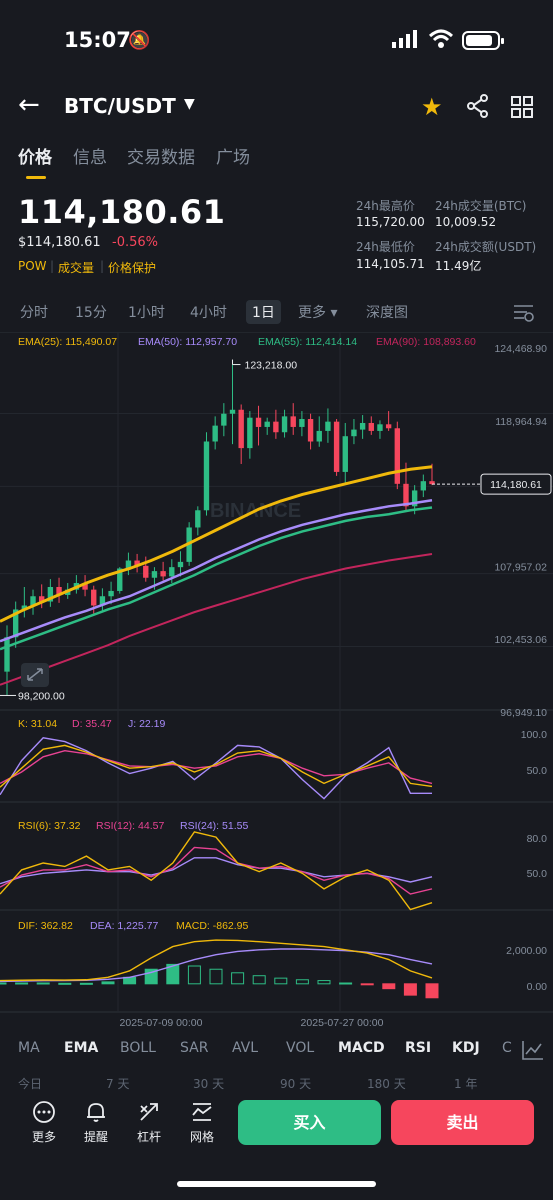  I want to click on indicator-sar: SAR, so click(194, 1048).